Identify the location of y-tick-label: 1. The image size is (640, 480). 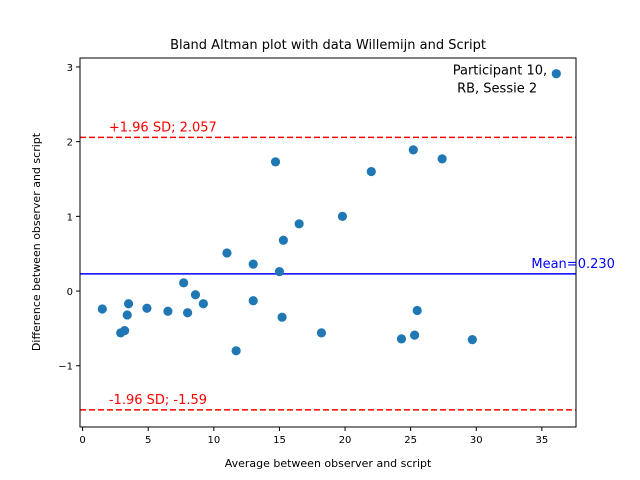
(70, 217).